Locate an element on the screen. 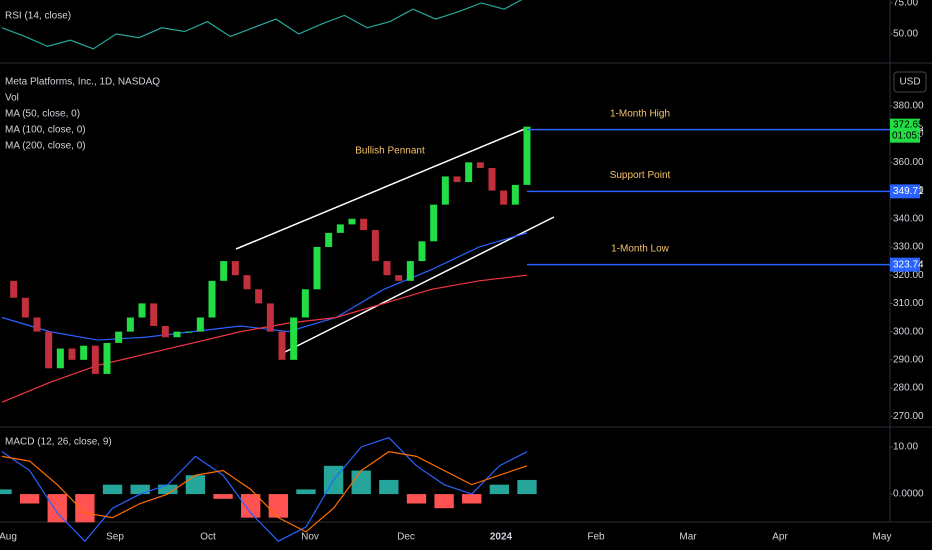 The height and width of the screenshot is (550, 932). y-tick-label: 340.00 is located at coordinates (908, 218).